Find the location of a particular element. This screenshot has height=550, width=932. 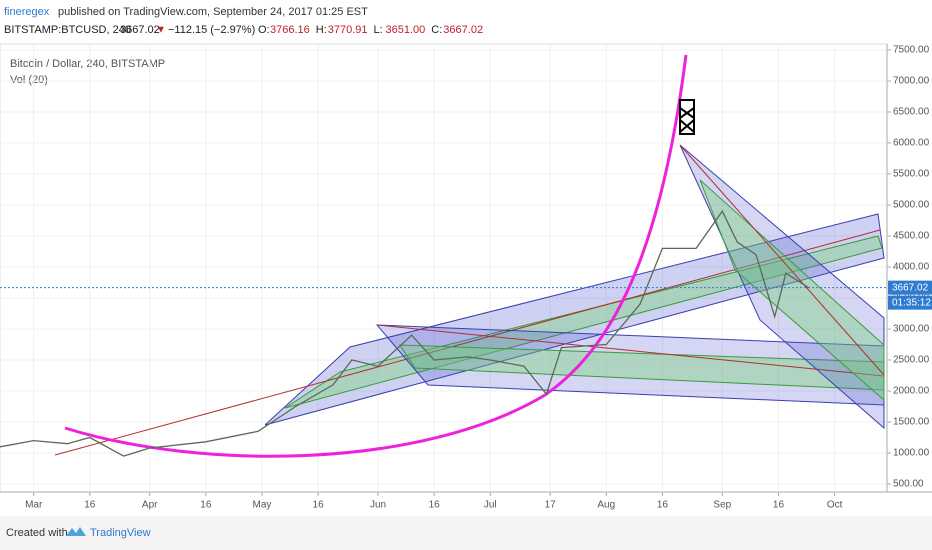

flat-median is located at coordinates (630, 350).